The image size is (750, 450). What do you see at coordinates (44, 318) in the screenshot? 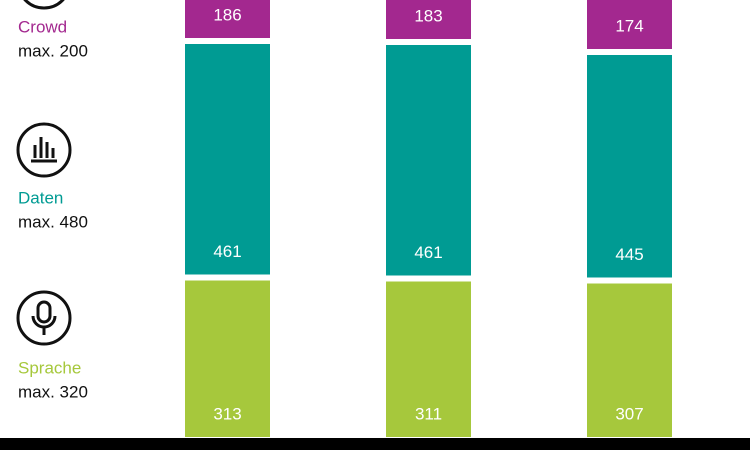
I see `speech-icon` at bounding box center [44, 318].